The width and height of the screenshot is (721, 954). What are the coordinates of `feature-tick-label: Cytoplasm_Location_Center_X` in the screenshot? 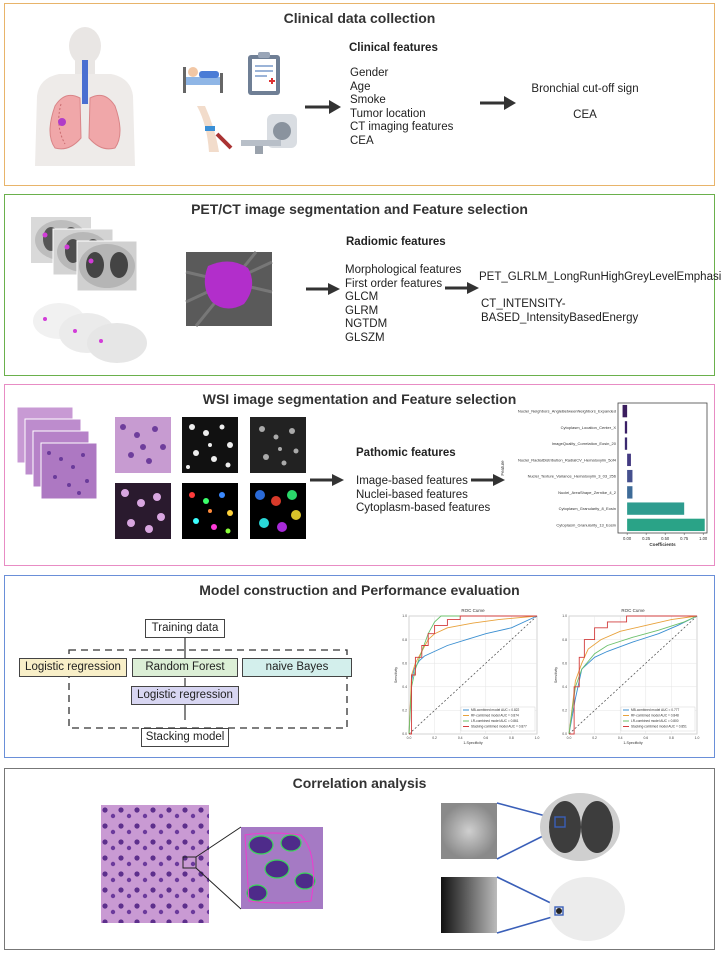 It's located at (589, 427).